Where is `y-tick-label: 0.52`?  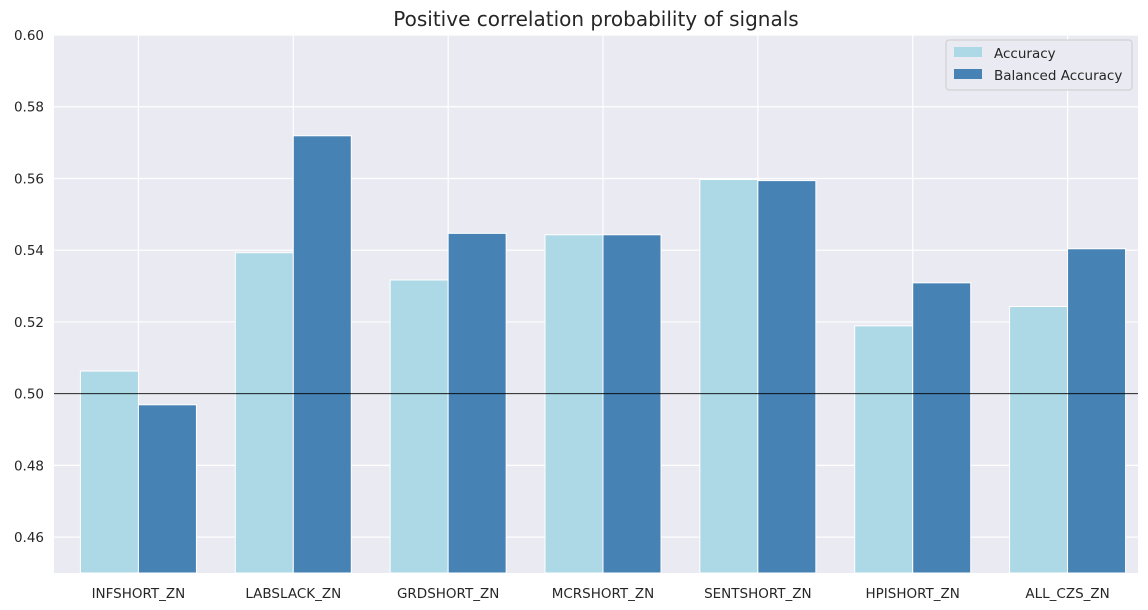
y-tick-label: 0.52 is located at coordinates (29, 323).